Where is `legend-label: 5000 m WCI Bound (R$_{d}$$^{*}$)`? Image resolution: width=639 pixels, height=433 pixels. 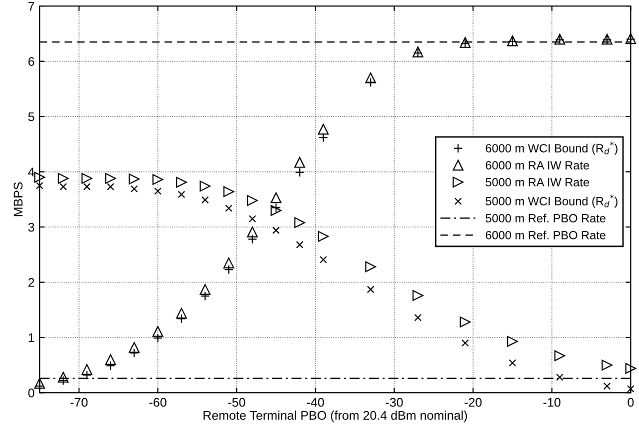 legend-label: 5000 m WCI Bound (R$_{d}$$^{*}$) is located at coordinates (552, 201).